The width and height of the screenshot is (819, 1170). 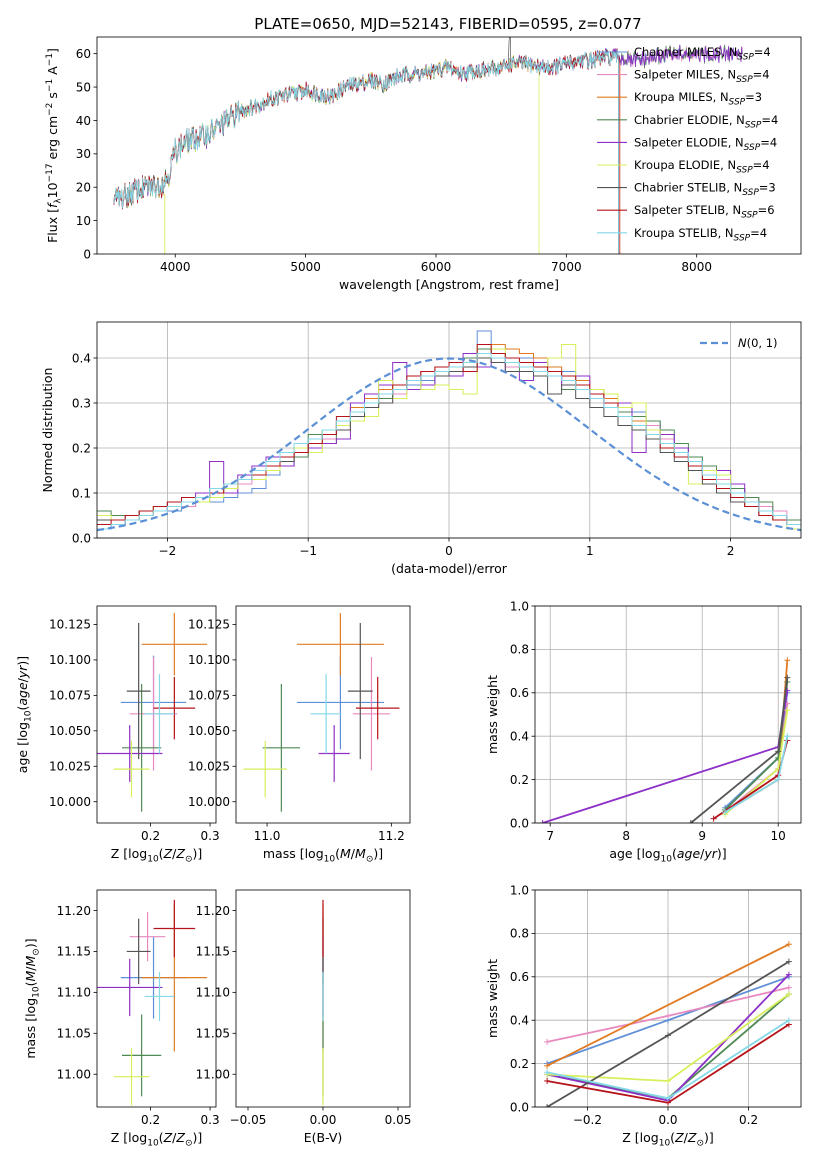 I want to click on x-tick-label: 0.05, so click(x=398, y=1120).